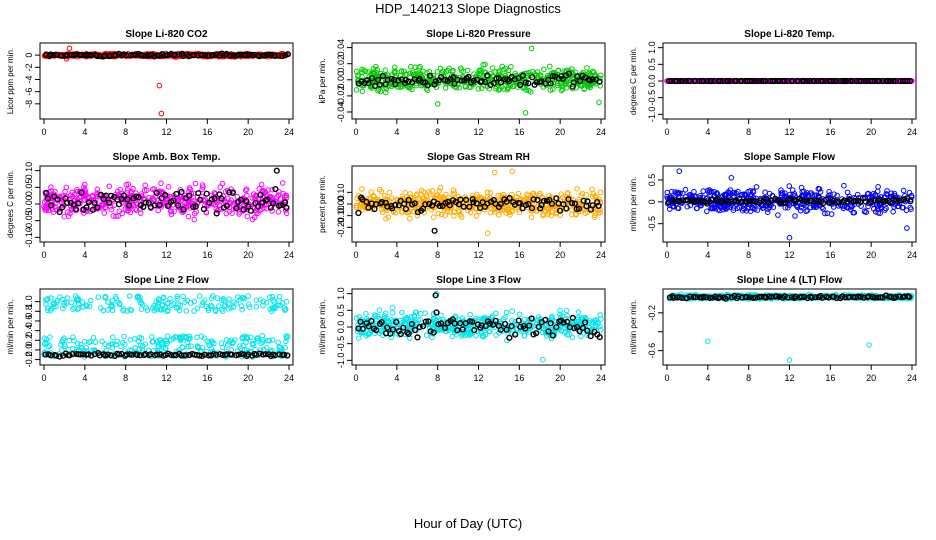  Describe the element at coordinates (666, 255) in the screenshot. I see `x-tick-label: 0` at that location.